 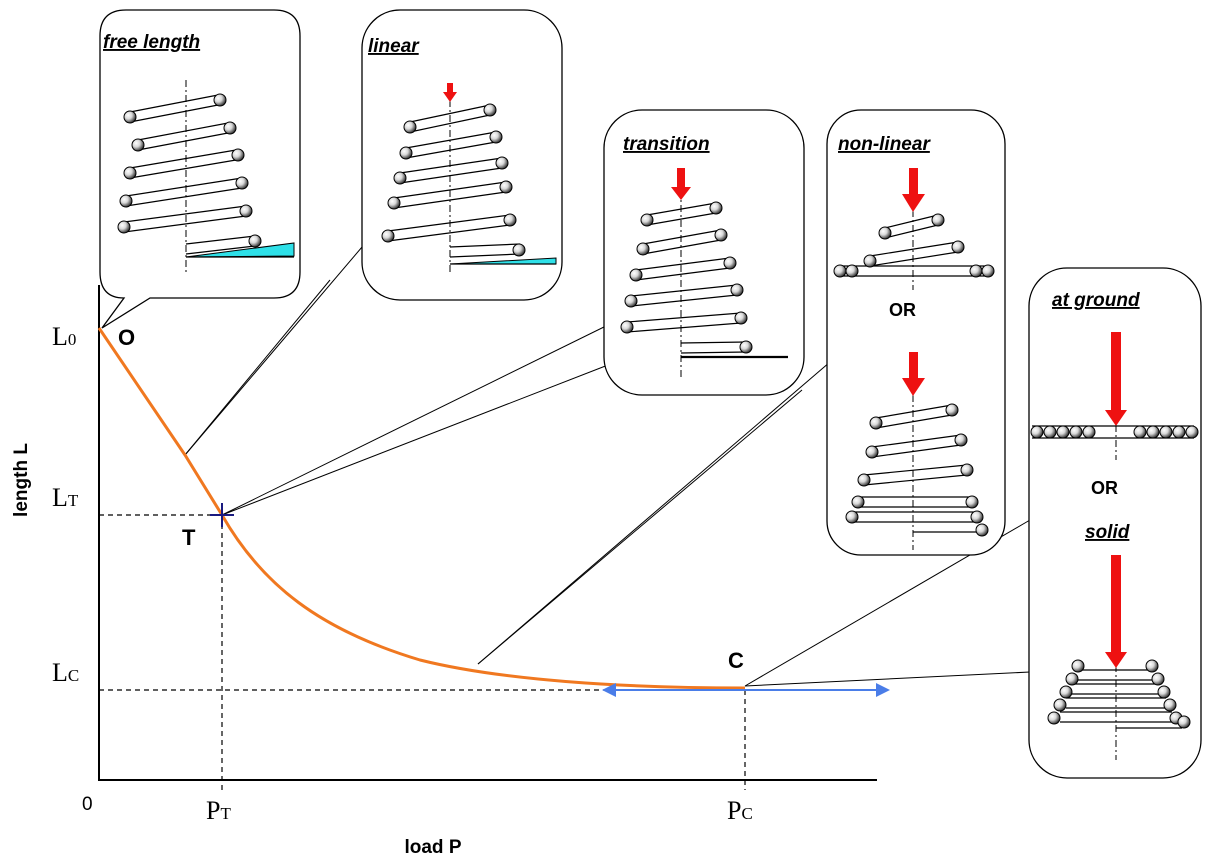 I want to click on point-o-label: O, so click(x=126, y=337).